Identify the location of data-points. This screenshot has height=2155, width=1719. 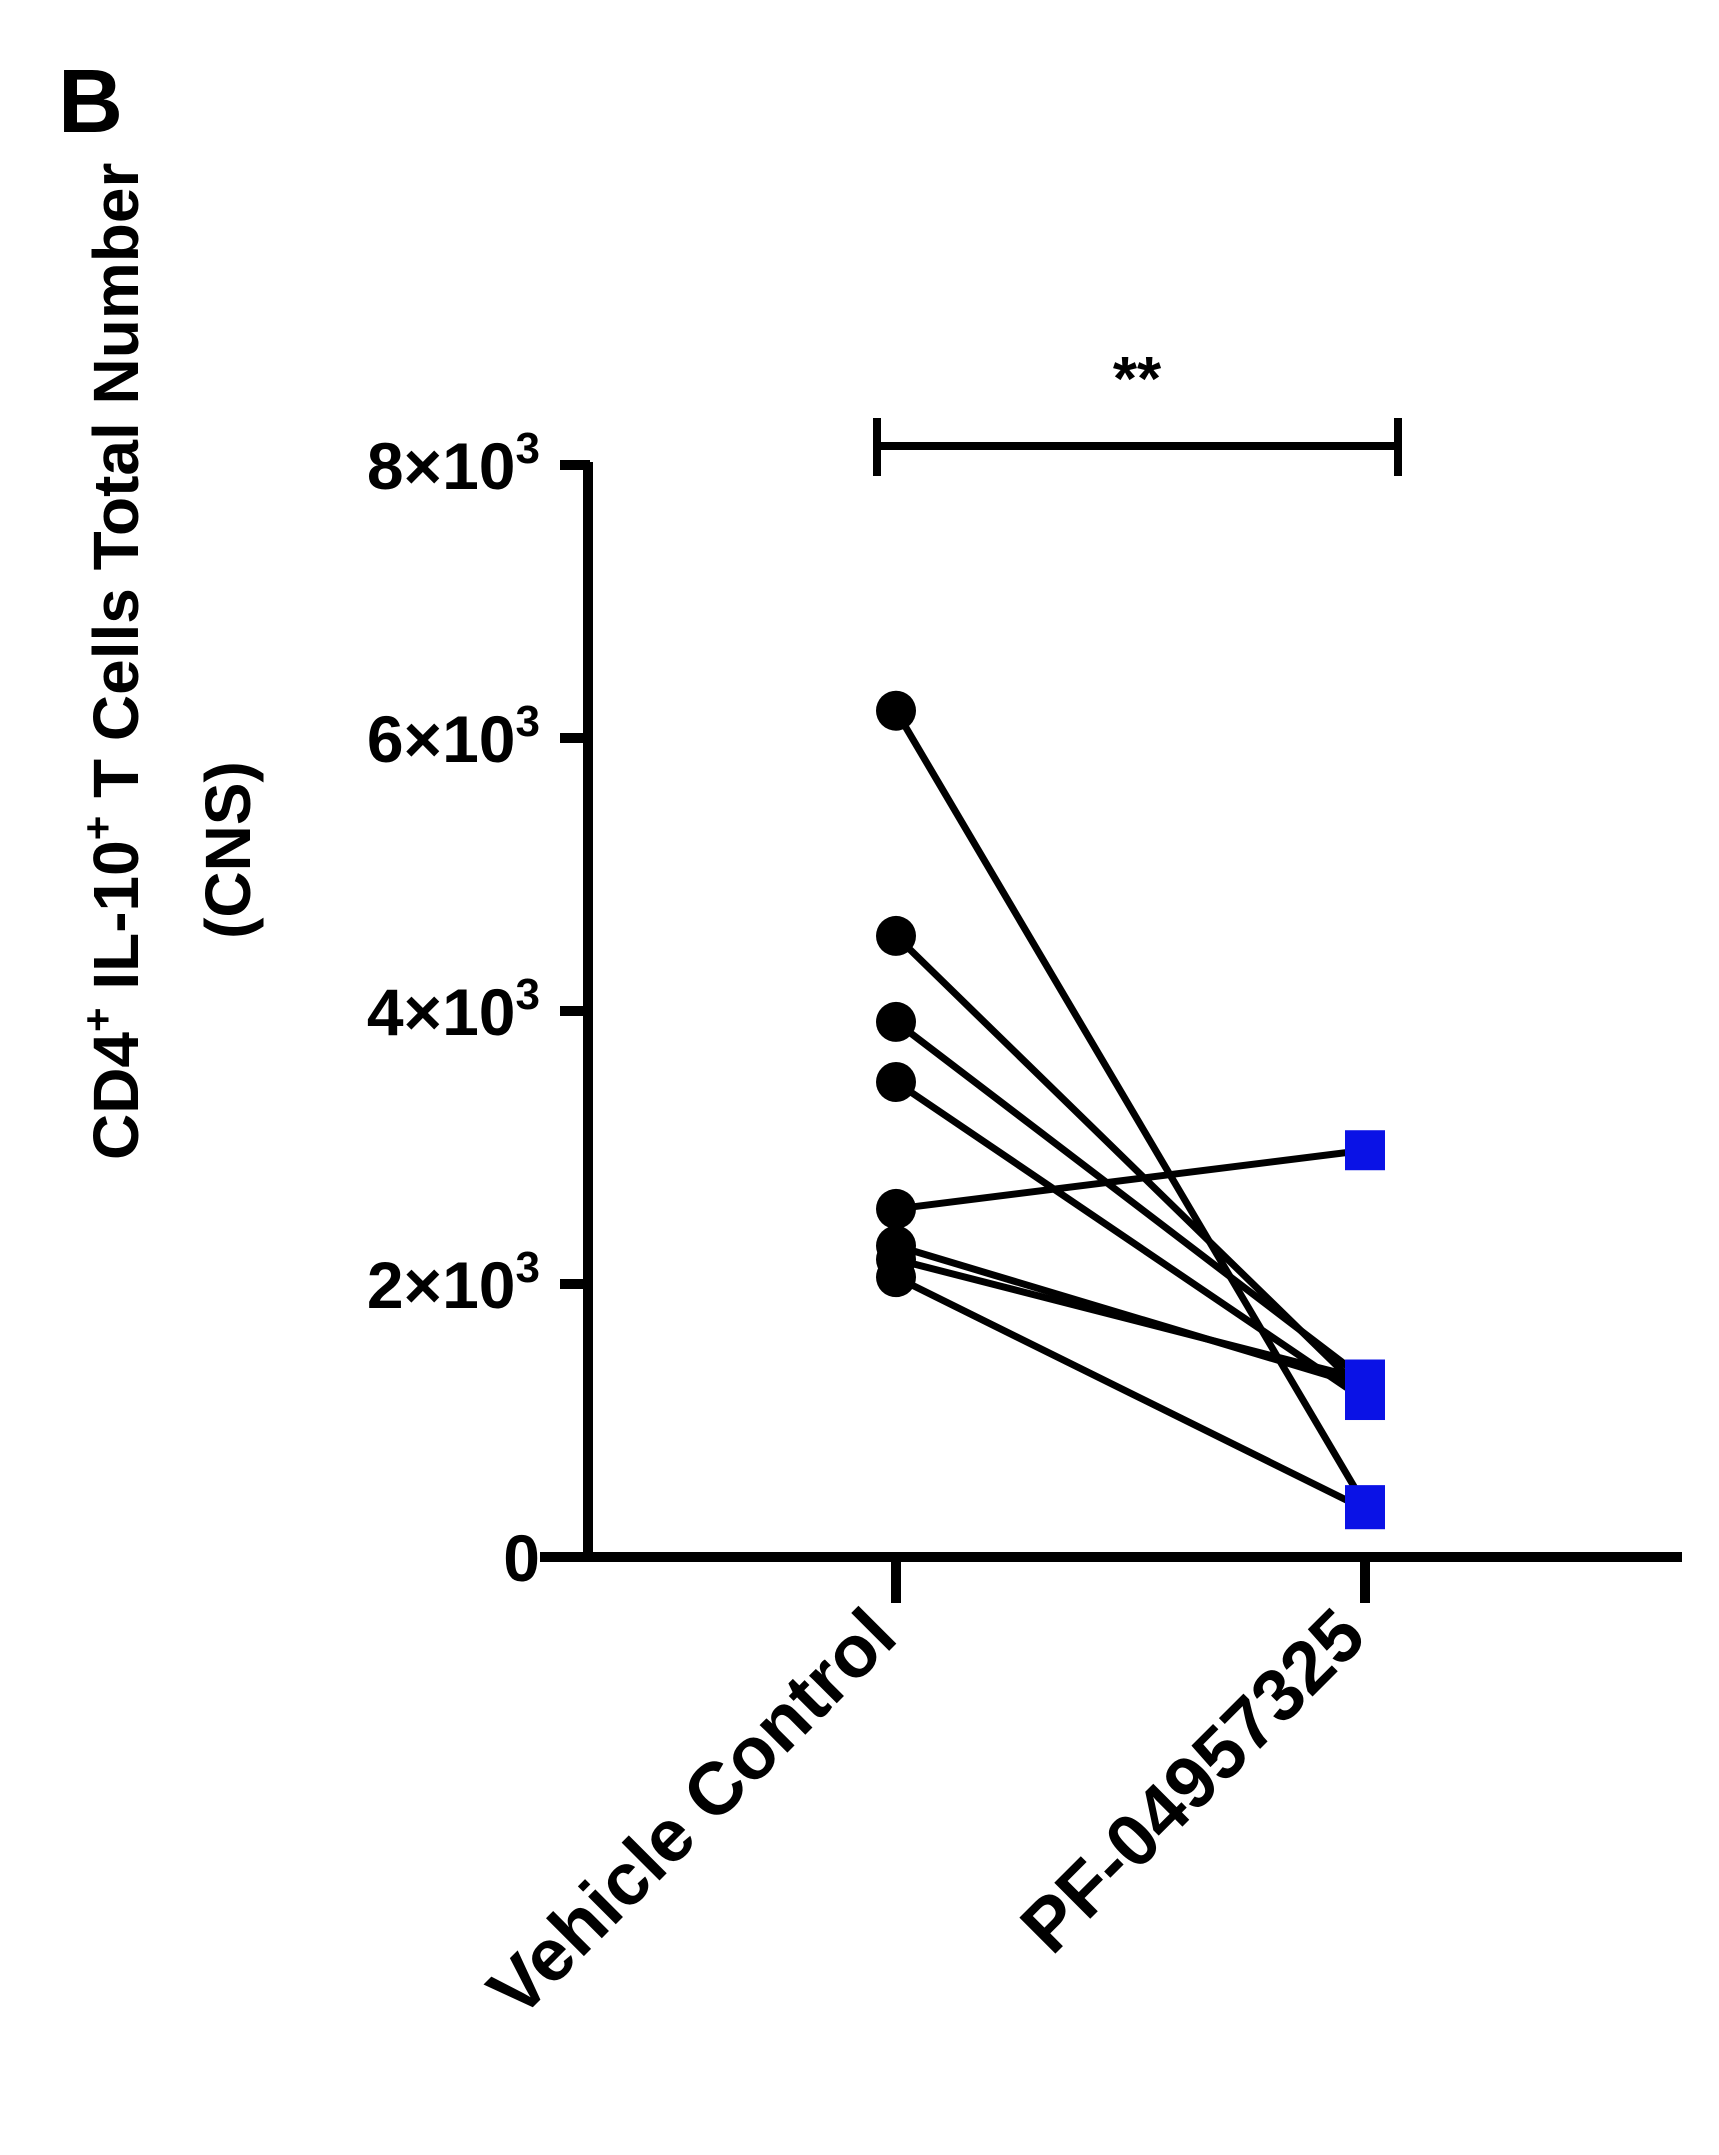
(1130, 1110).